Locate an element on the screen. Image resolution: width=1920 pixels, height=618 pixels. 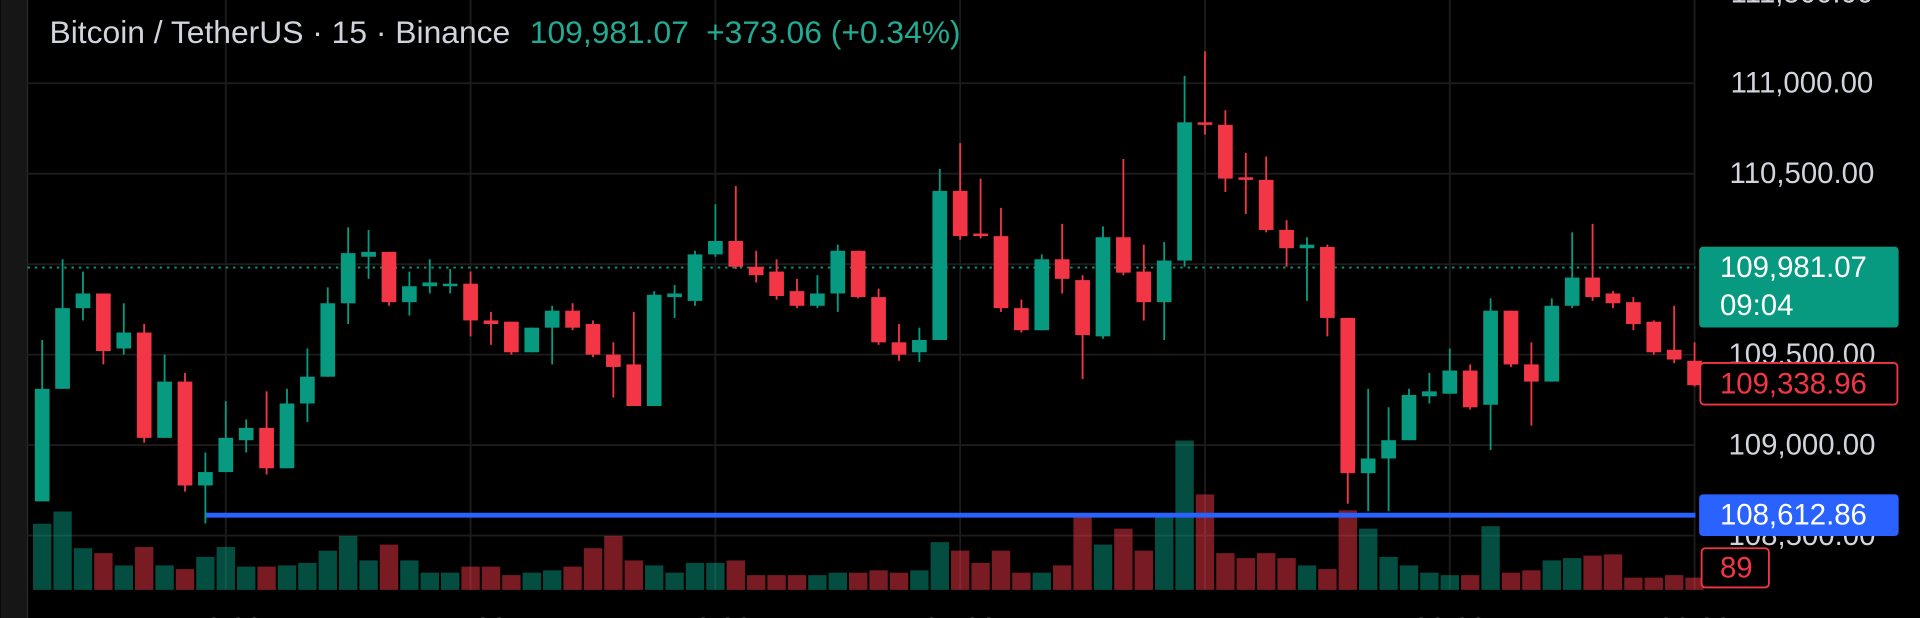
chart-title: Bitcoin / TetherUS · 15 · Binance is located at coordinates (280, 32).